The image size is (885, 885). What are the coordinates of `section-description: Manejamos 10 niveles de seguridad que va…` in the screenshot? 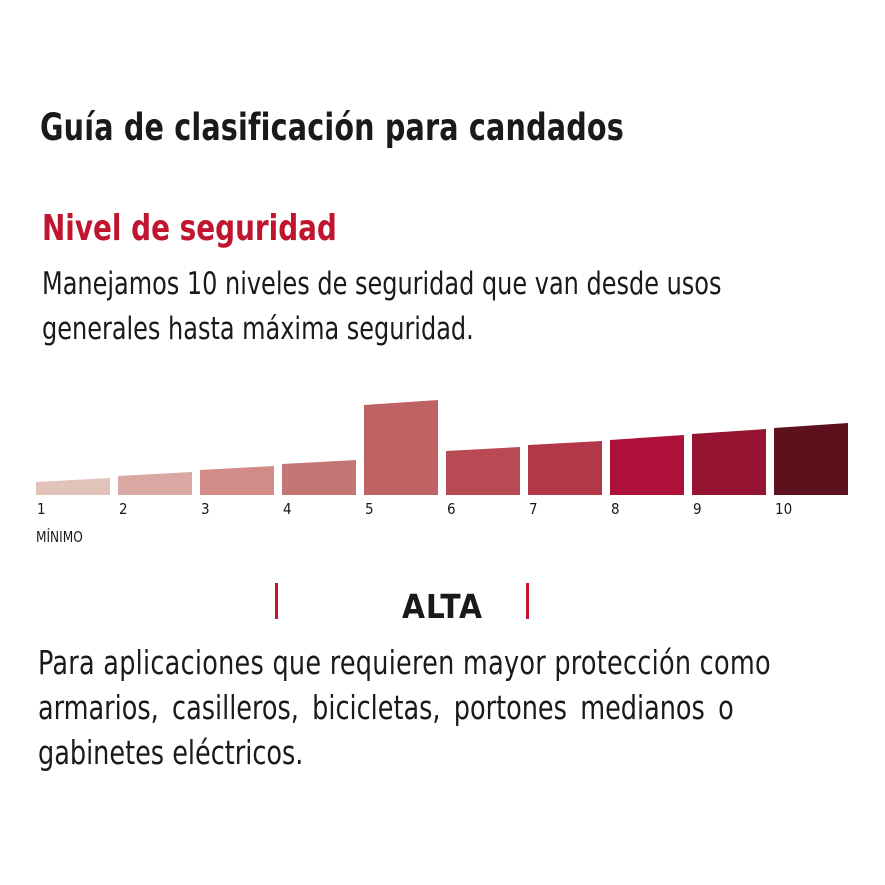 It's located at (381, 307).